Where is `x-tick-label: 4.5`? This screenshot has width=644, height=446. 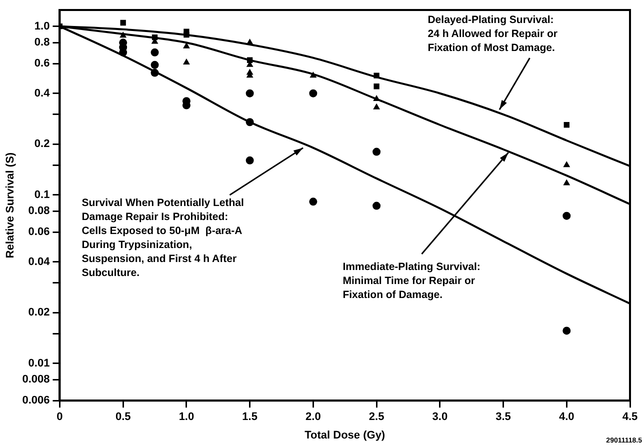
x-tick-label: 4.5 is located at coordinates (630, 417).